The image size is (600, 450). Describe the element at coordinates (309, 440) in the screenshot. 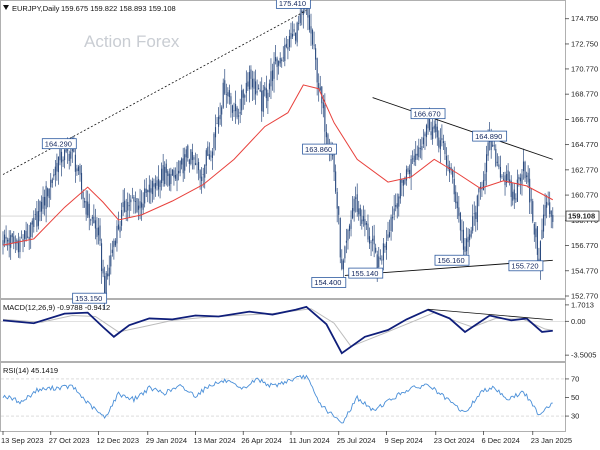

I see `x-tick-label: 11 Jun 2024` at that location.